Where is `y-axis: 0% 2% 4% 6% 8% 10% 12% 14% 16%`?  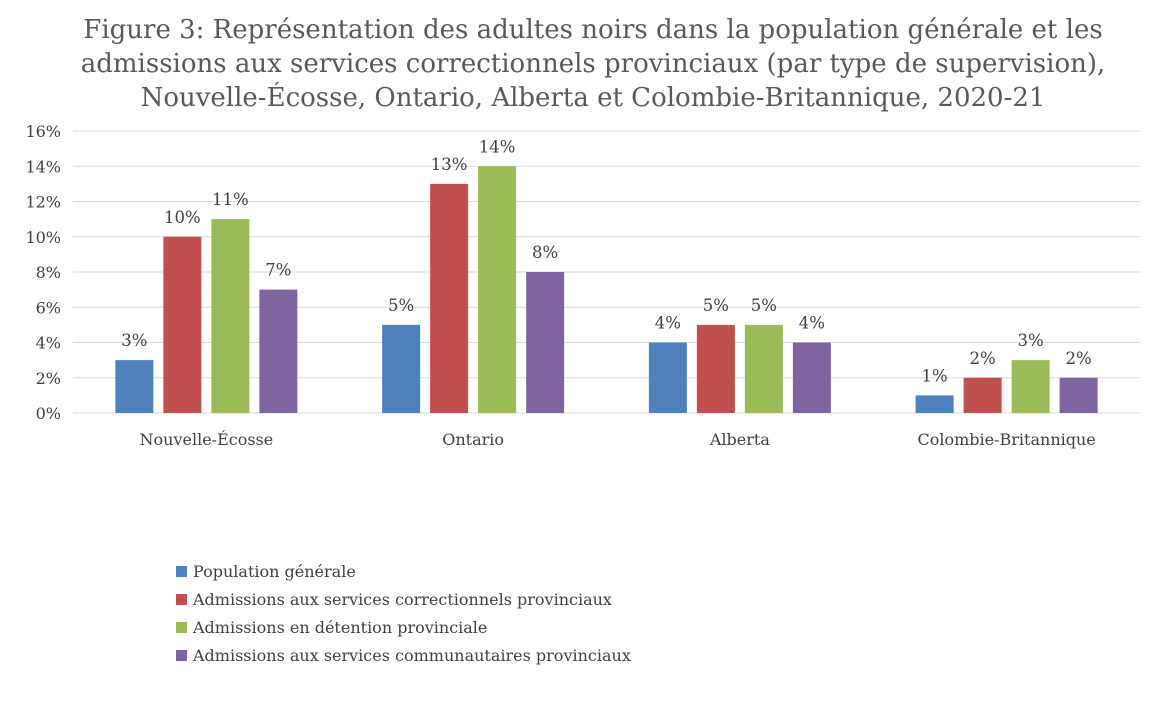
y-axis: 0% 2% 4% 6% 8% 10% 12% 14% 16% is located at coordinates (43, 272).